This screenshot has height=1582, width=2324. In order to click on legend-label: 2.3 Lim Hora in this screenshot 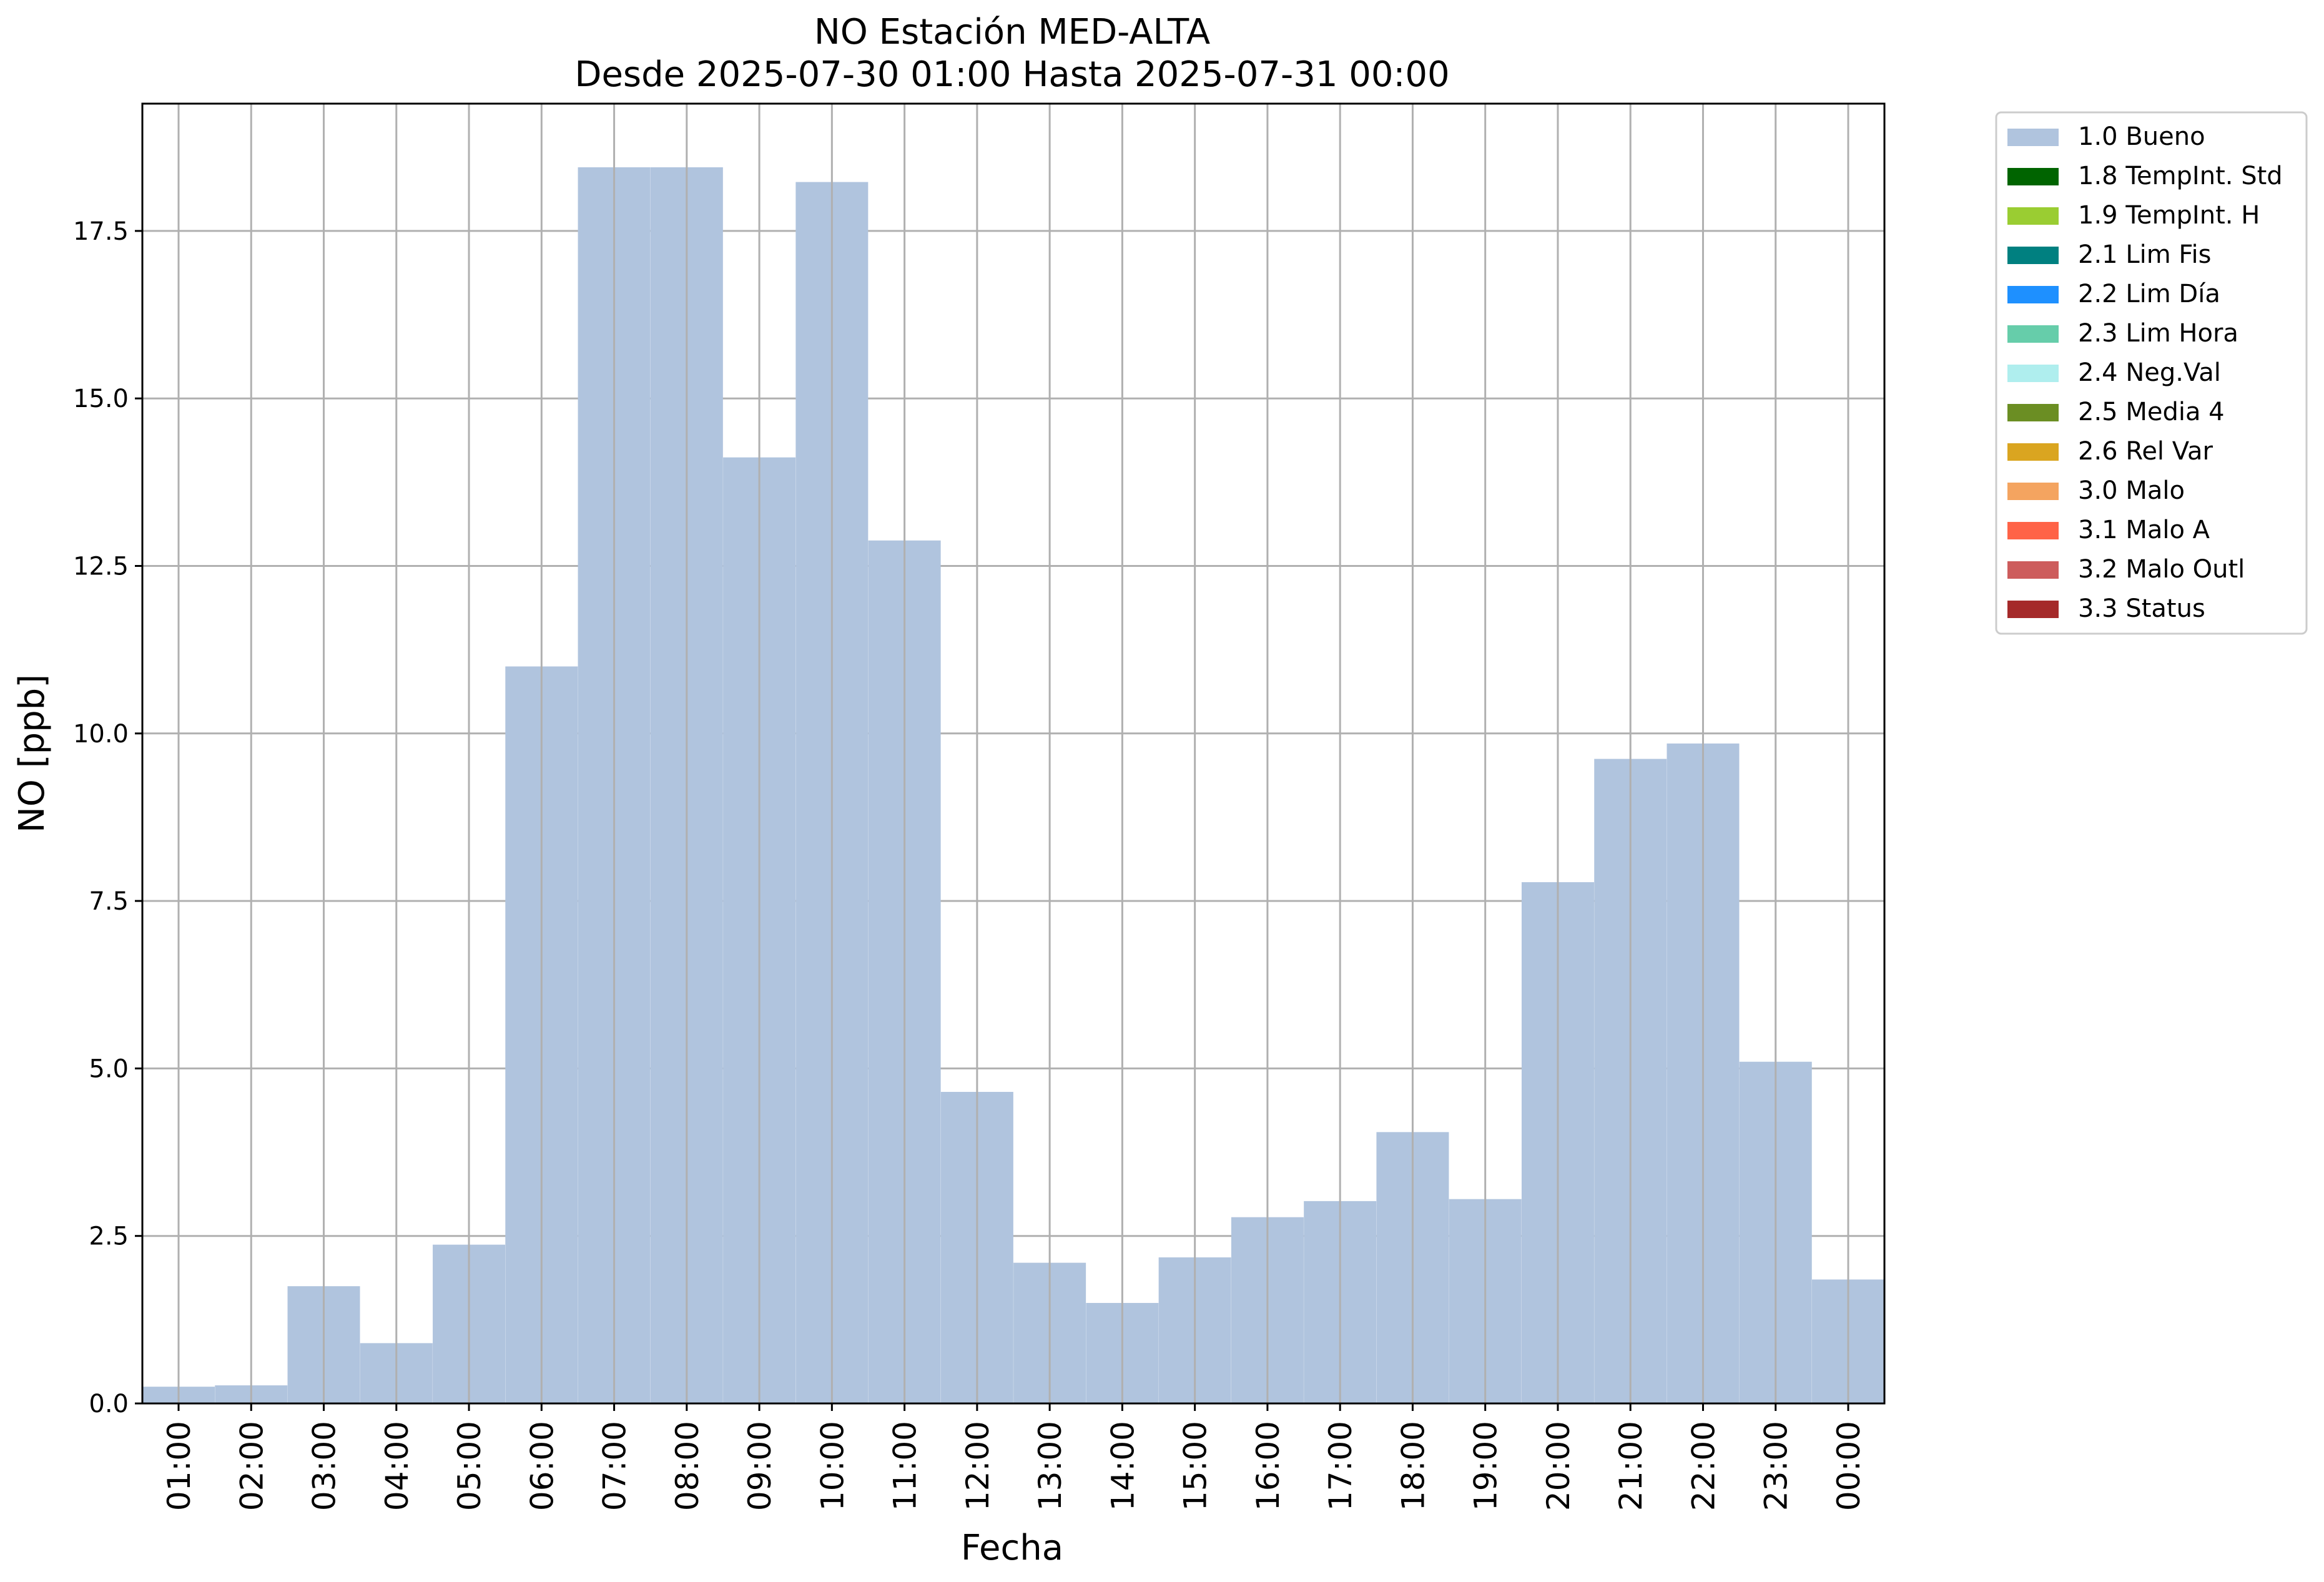, I will do `click(2158, 333)`.